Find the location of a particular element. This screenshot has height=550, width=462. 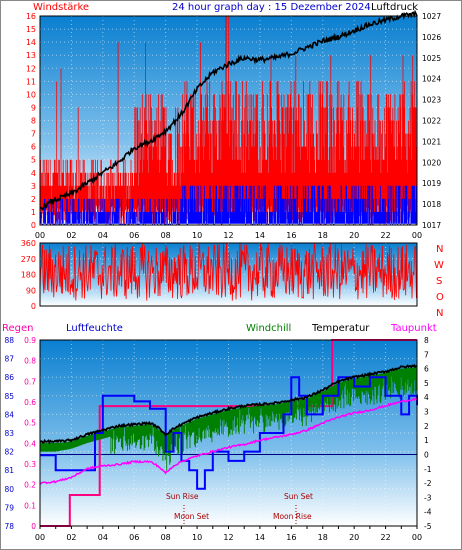

luftfeuchte-tick-label: 84 is located at coordinates (9, 414).